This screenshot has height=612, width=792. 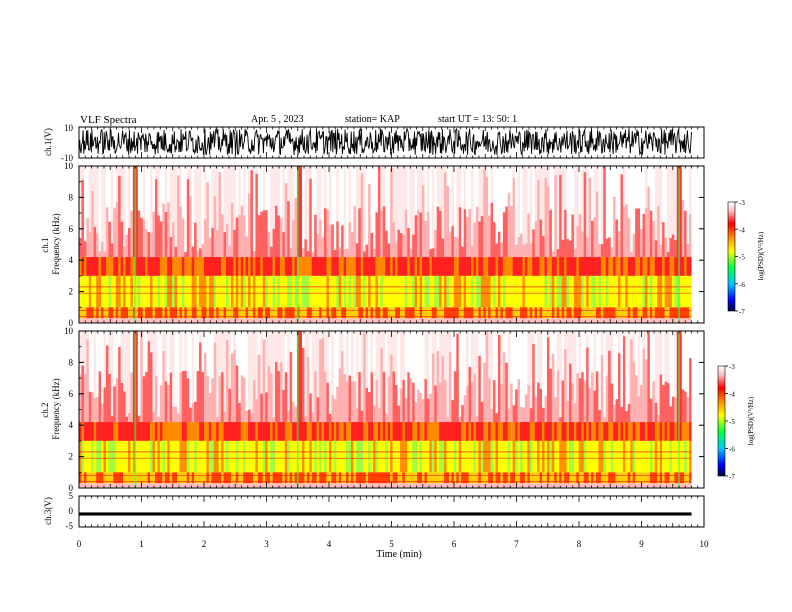 I want to click on ch2-spectrogram-ylabel: ch.2 Frequency (kHz), so click(x=50, y=408).